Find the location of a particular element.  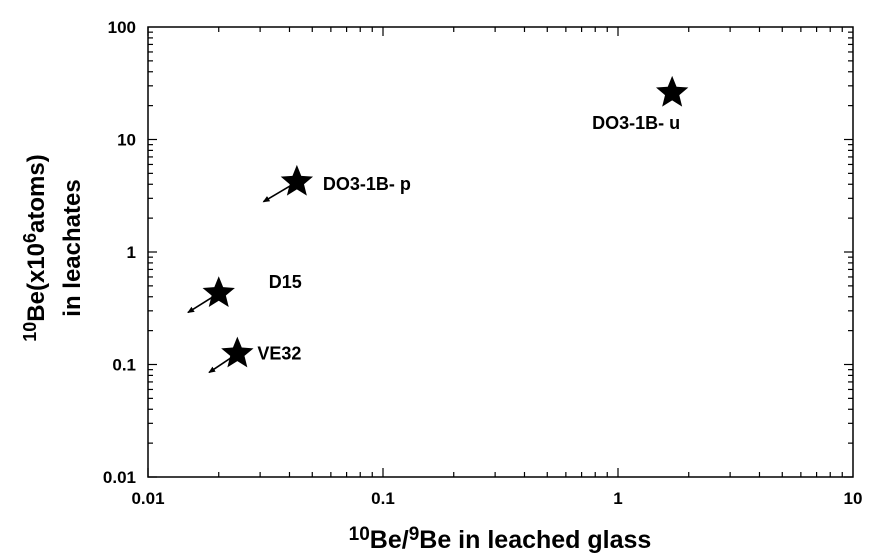

x-tick-label: 0.1 is located at coordinates (383, 498).